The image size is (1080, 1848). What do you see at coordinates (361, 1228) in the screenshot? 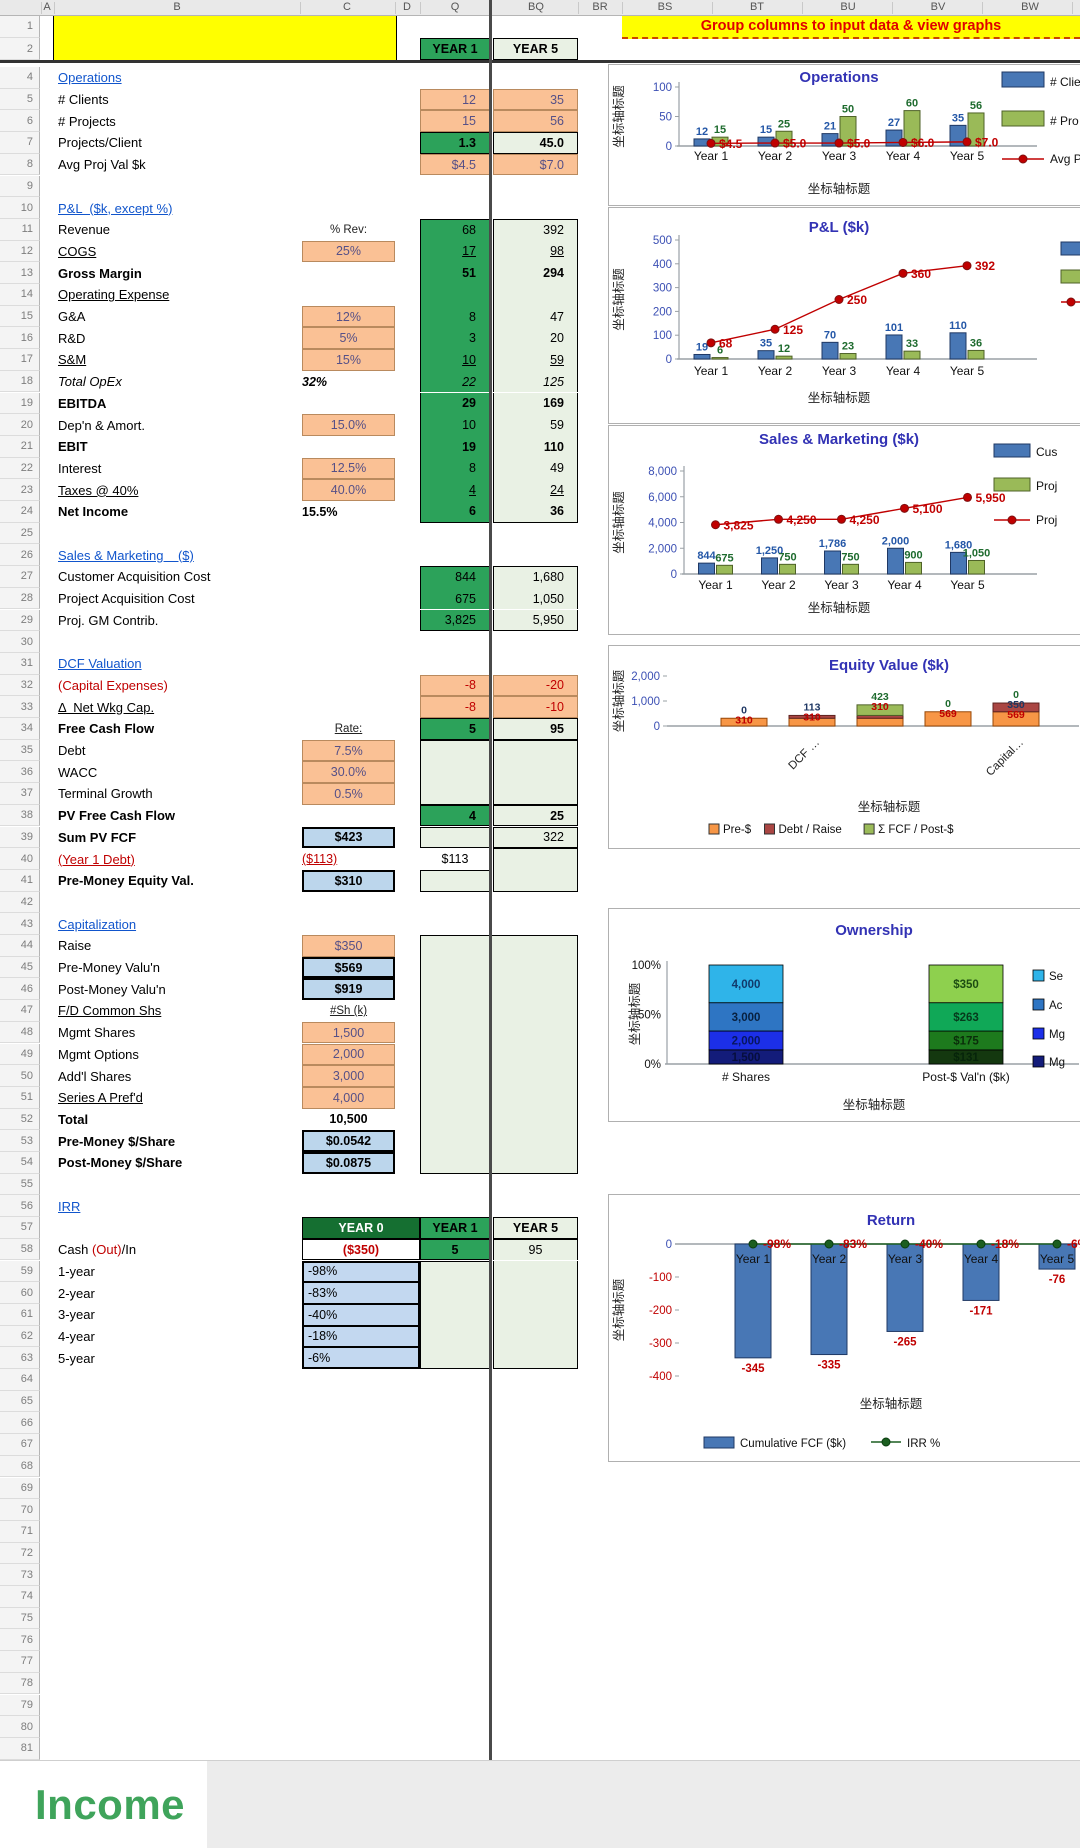
I see `cell-C57: YEAR 0` at bounding box center [361, 1228].